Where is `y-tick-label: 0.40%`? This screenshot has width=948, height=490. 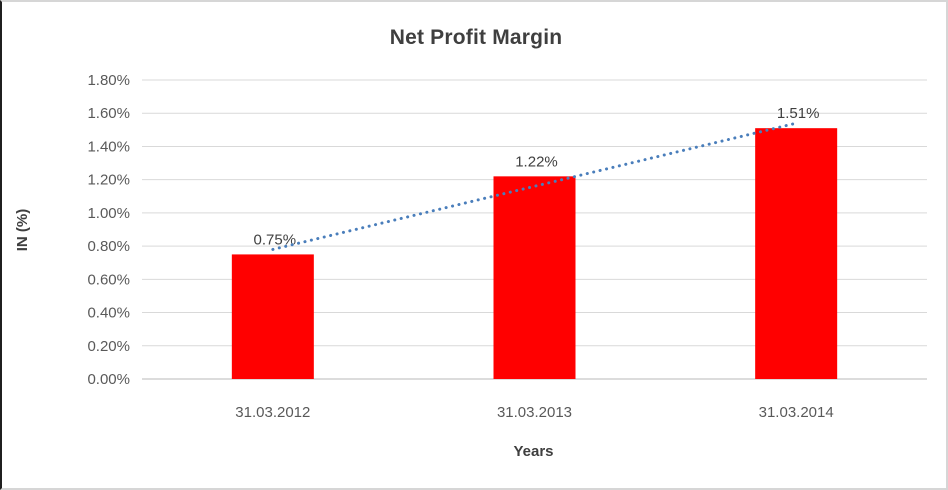
y-tick-label: 0.40% is located at coordinates (108, 313).